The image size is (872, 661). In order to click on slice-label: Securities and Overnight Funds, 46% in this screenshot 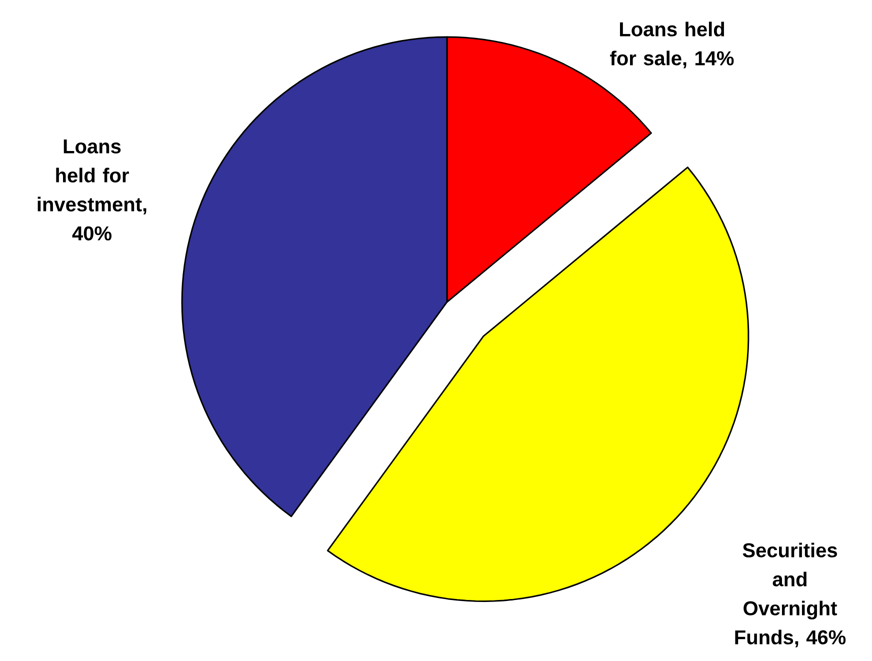, I will do `click(790, 595)`.